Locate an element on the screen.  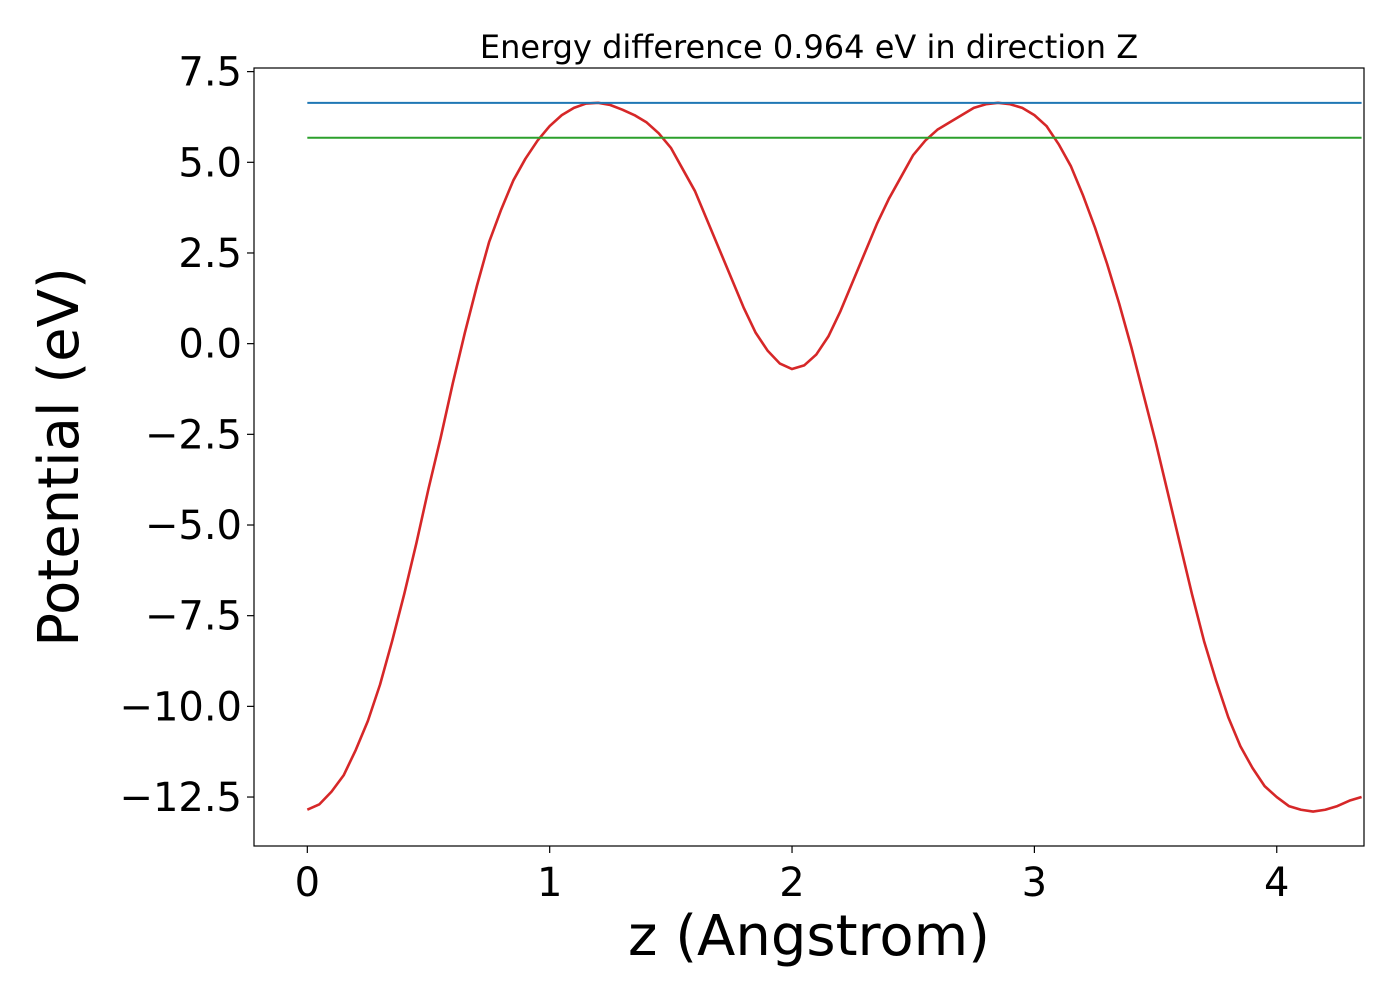
y-tick-label: 2.5 is located at coordinates (210, 254).